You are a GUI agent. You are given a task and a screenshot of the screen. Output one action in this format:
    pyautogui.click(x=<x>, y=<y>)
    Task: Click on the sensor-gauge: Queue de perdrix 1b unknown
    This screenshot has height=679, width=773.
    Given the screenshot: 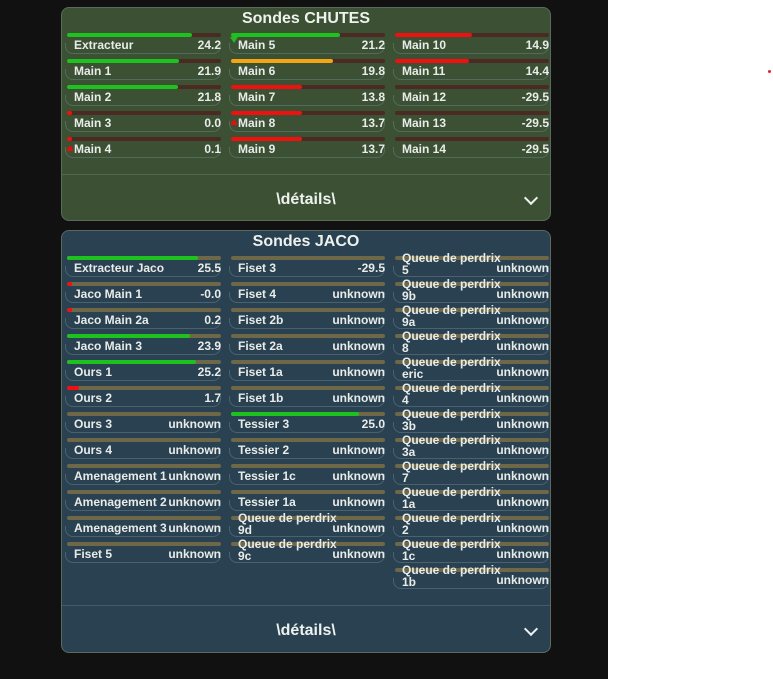 What is the action you would take?
    pyautogui.click(x=471, y=577)
    